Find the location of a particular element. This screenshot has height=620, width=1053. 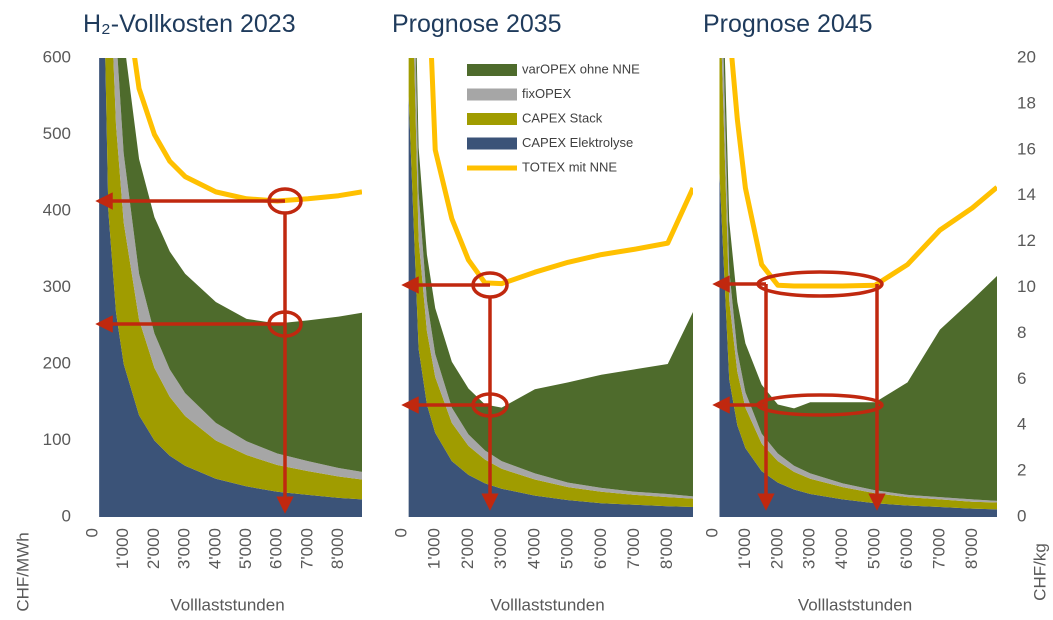

y2-tick-label: 8 is located at coordinates (1021, 332).